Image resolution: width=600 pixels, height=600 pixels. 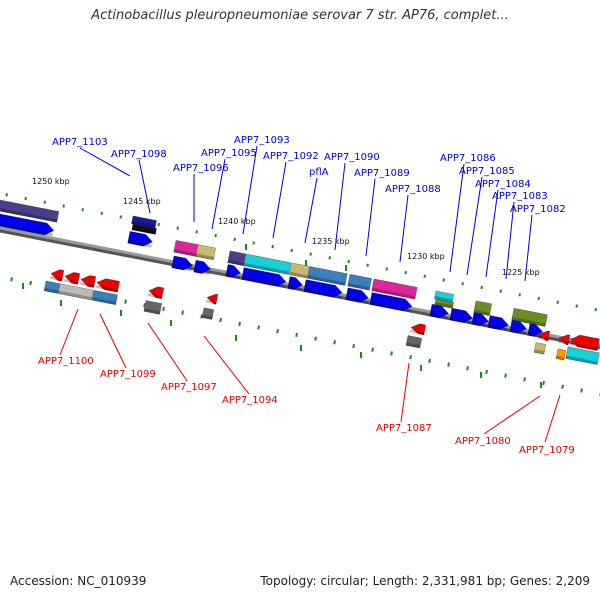 I want to click on gene-label-forward: APP7_1095, so click(x=229, y=153).